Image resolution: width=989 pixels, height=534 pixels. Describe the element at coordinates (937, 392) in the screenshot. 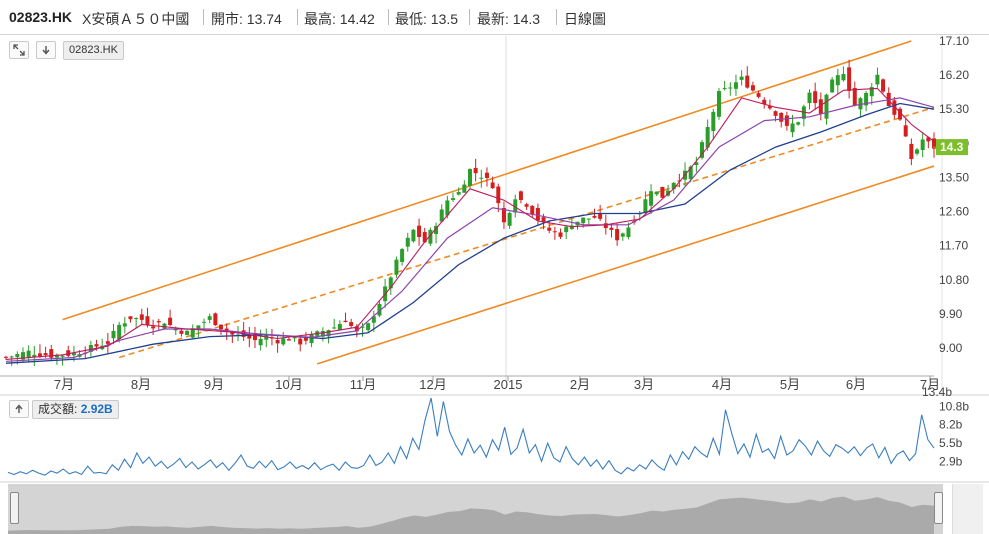

I see `volume-axis-top-label: 13.4b` at that location.